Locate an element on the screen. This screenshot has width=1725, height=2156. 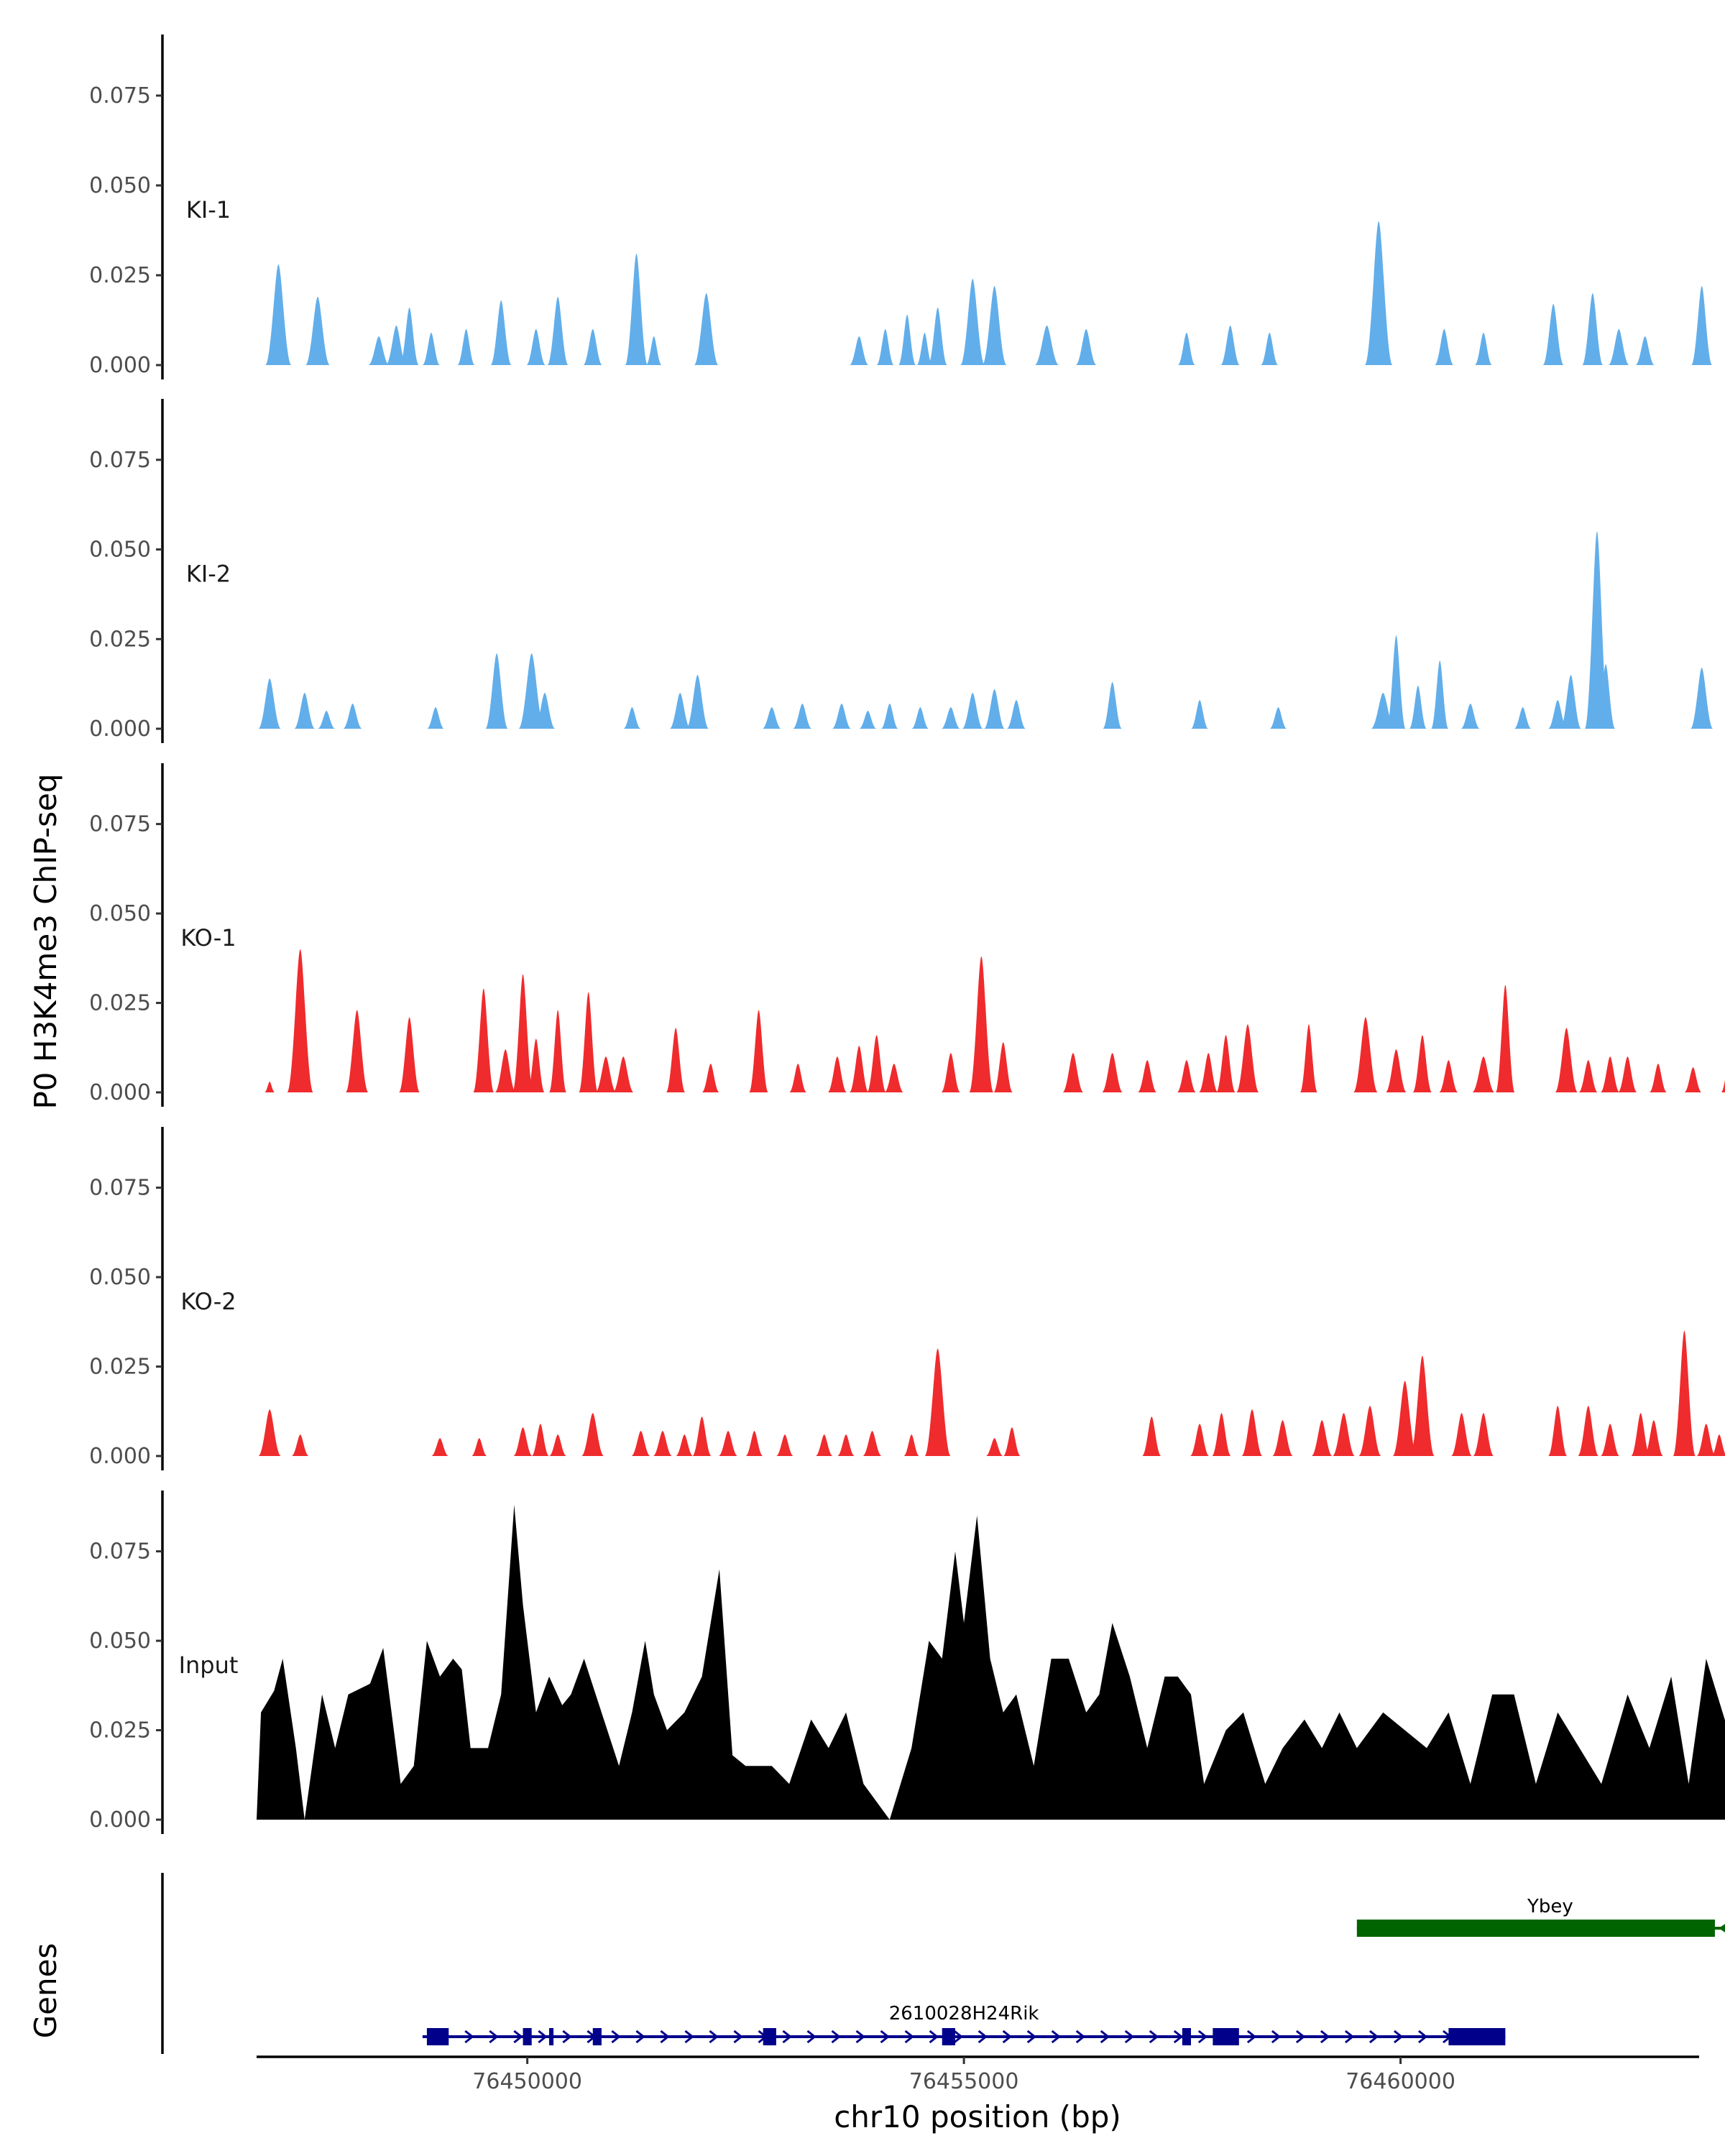
track-label: KI-2 is located at coordinates (208, 573).